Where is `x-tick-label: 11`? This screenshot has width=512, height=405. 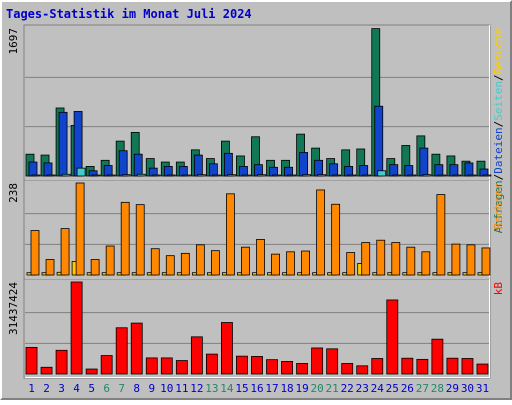 x-tick-label: 11 is located at coordinates (181, 388).